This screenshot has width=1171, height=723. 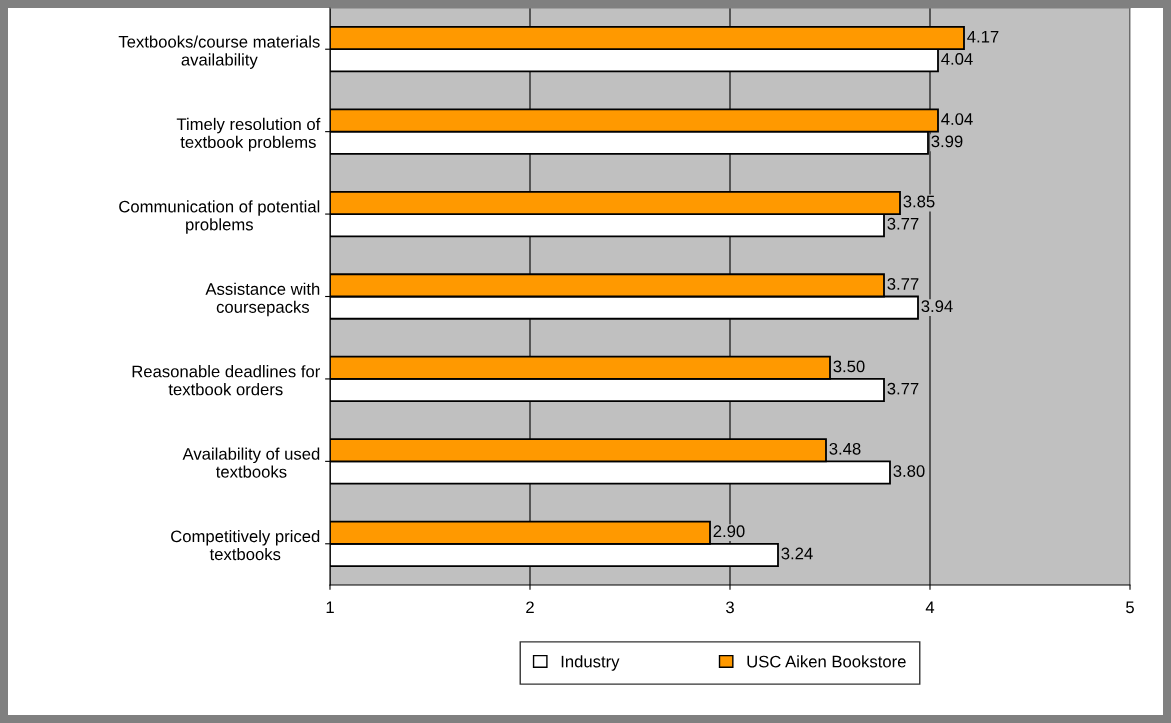 I want to click on x-tick-label: 1, so click(x=330, y=607).